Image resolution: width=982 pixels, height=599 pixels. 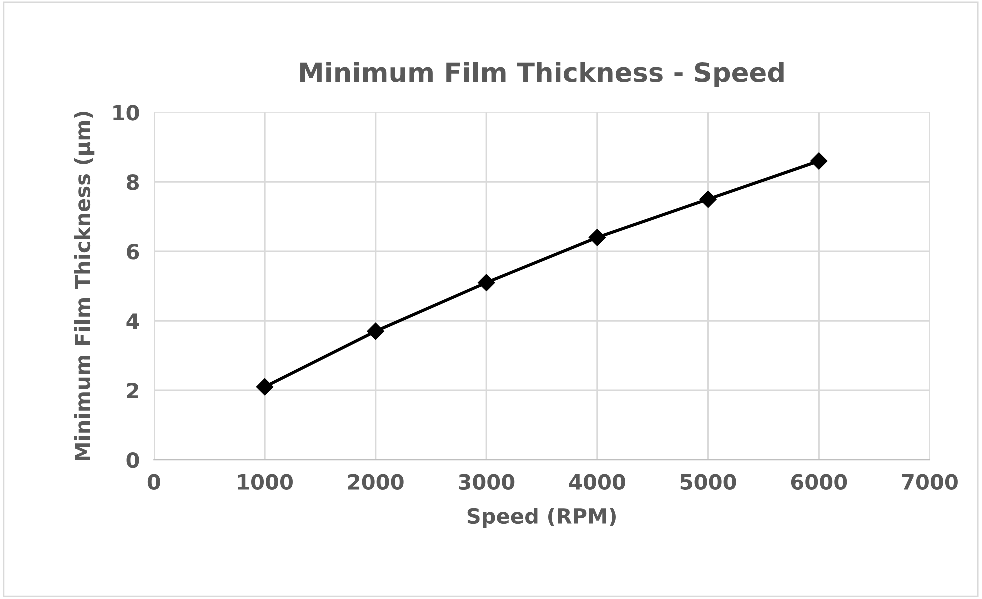 I want to click on chart-title: Minimum Film Thickness - Speed, so click(x=542, y=75).